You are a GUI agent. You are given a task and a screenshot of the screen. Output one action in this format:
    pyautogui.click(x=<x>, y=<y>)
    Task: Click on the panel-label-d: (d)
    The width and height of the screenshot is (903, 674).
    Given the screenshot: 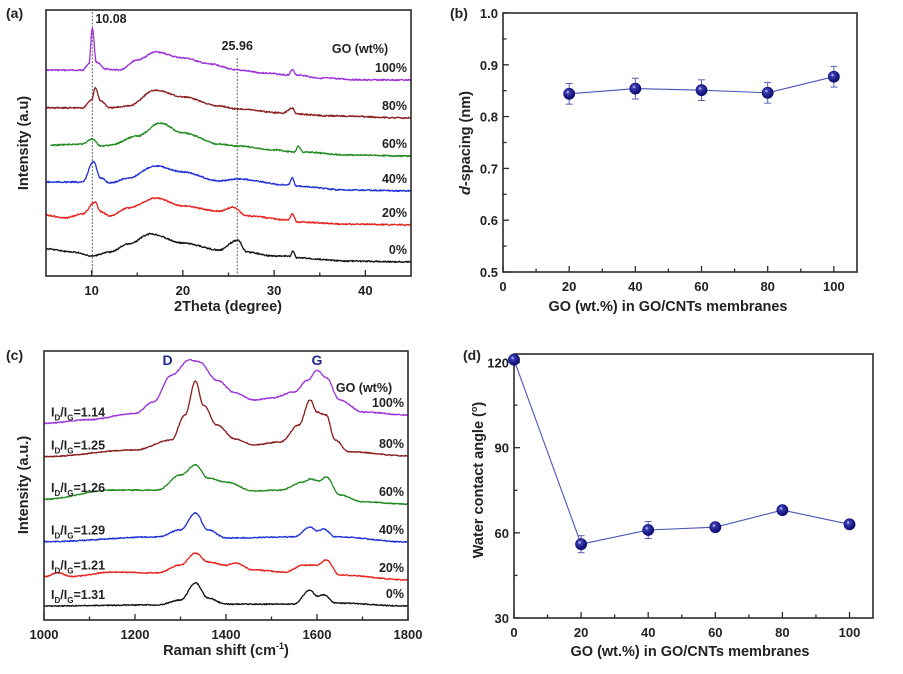 What is the action you would take?
    pyautogui.click(x=472, y=355)
    